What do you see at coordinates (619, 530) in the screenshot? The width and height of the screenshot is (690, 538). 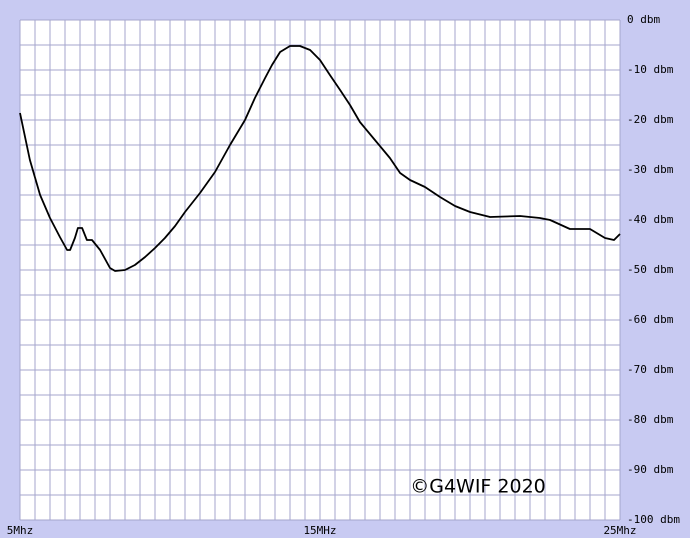 I see `x-tick-label: 25Mhz` at bounding box center [619, 530].